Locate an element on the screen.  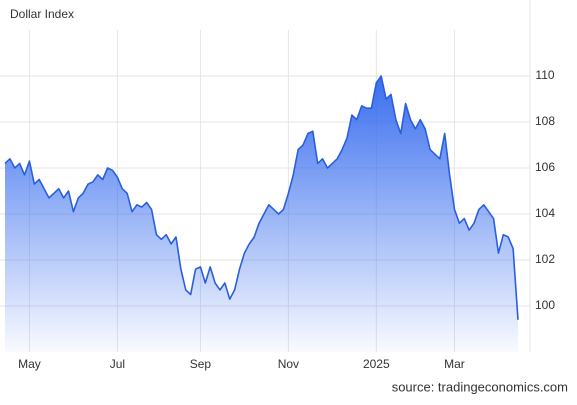
y-tick-label: 106 is located at coordinates (545, 167).